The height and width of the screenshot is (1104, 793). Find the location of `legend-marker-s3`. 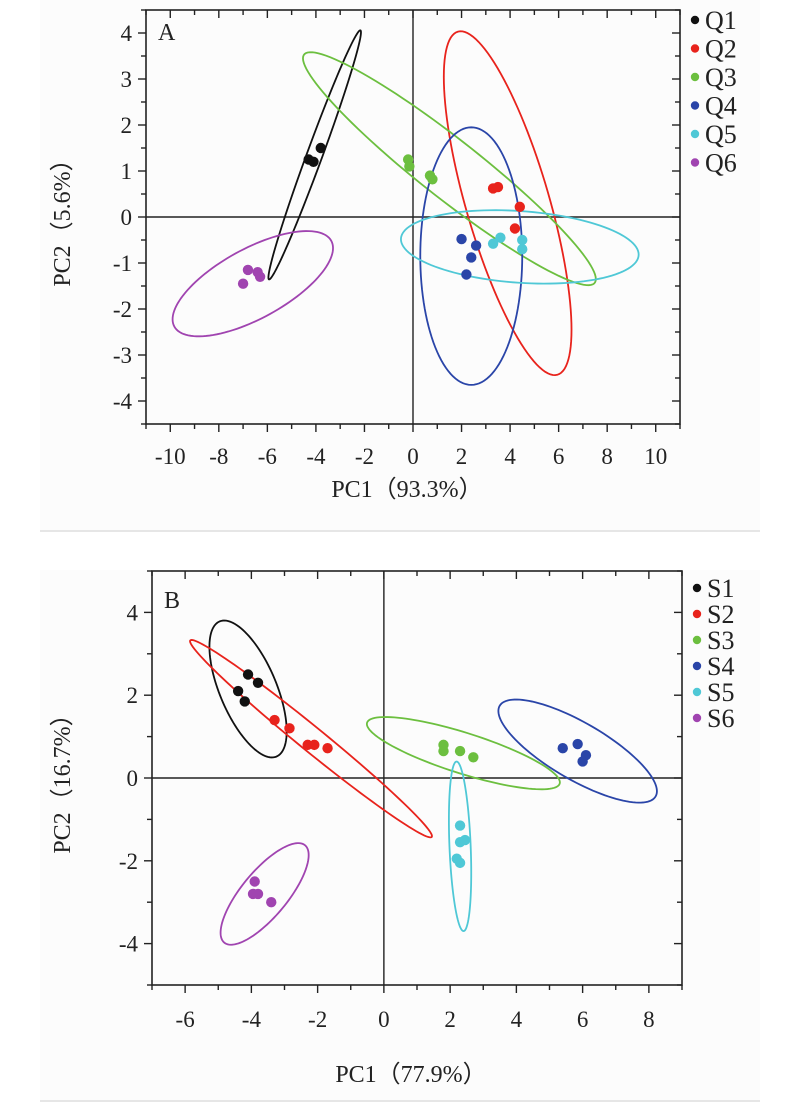

legend-marker-s3 is located at coordinates (697, 640).